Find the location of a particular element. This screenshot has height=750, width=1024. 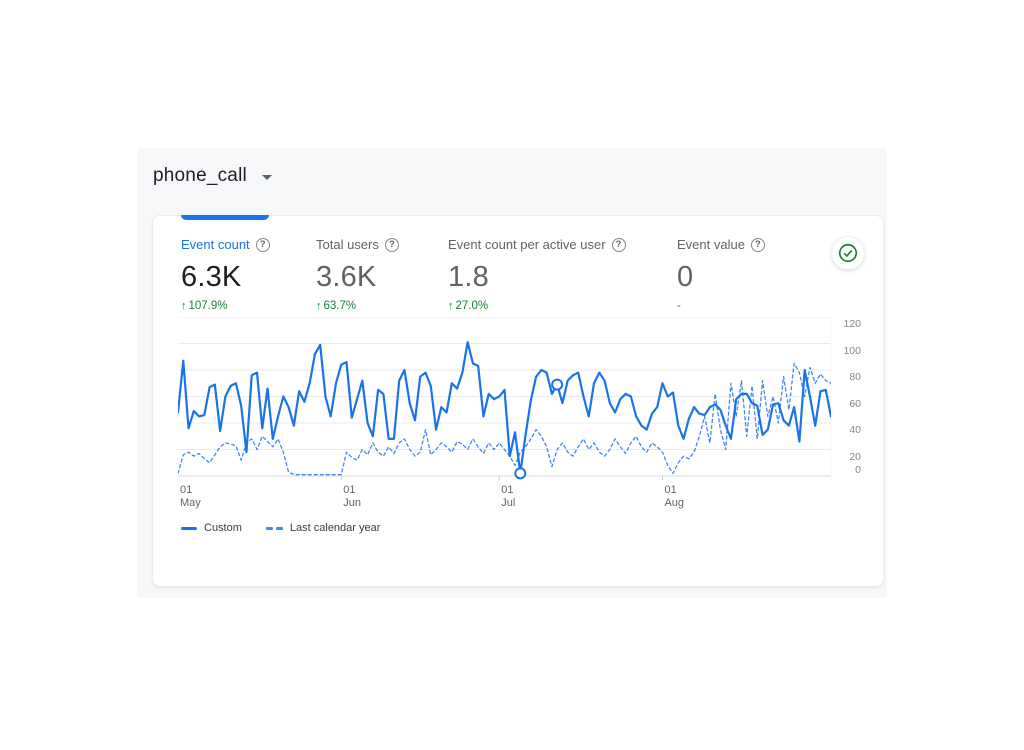

x-axis-labels: 01 May 01 Jun 01 Jul 01 Aug is located at coordinates (503, 498).